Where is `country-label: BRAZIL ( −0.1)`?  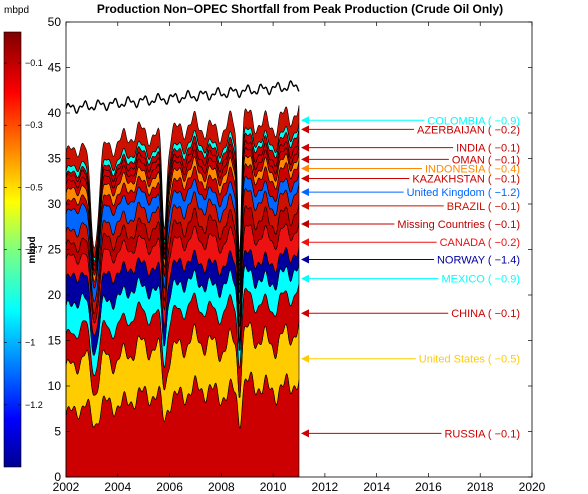
country-label: BRAZIL ( −0.1) is located at coordinates (483, 207).